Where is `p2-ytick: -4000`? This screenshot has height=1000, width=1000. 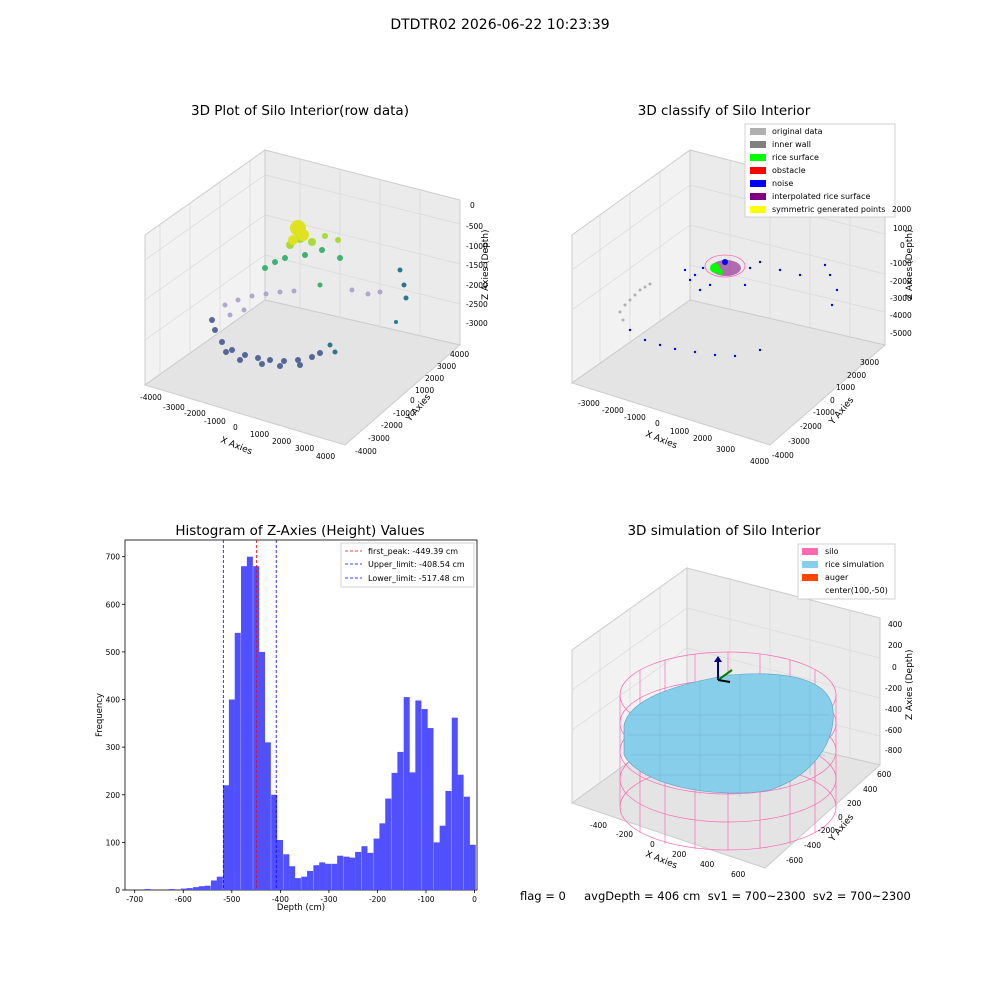 p2-ytick: -4000 is located at coordinates (783, 455).